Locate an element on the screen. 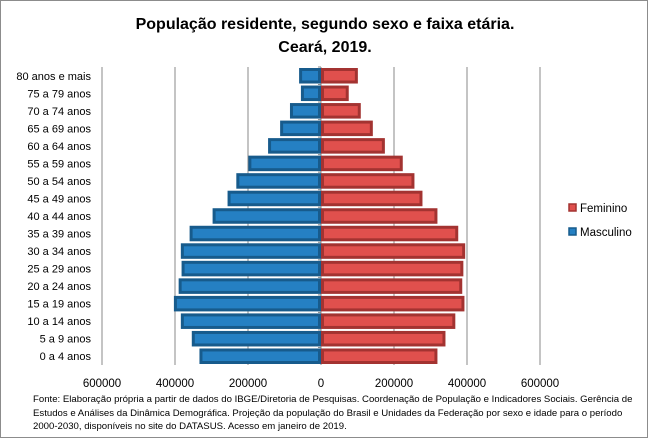 The image size is (648, 438). y-category-label: 55 a 59 anos is located at coordinates (59, 164).